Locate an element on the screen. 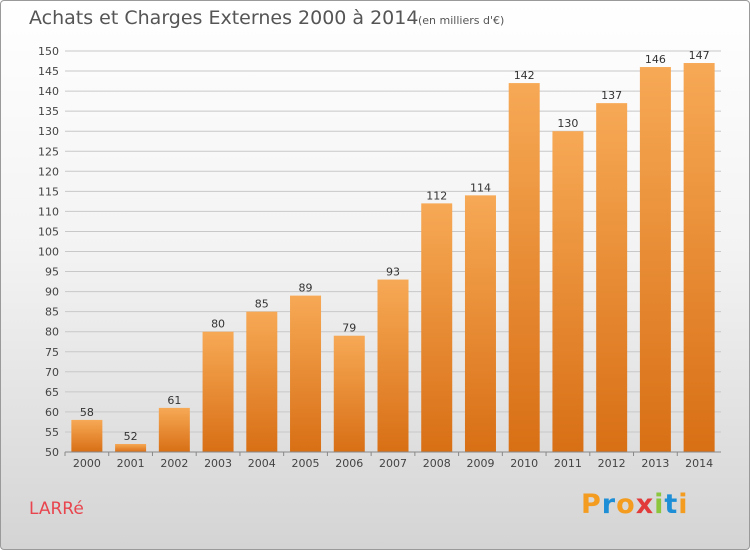 Image resolution: width=750 pixels, height=550 pixels. x-tick-label: 2010 is located at coordinates (524, 463).